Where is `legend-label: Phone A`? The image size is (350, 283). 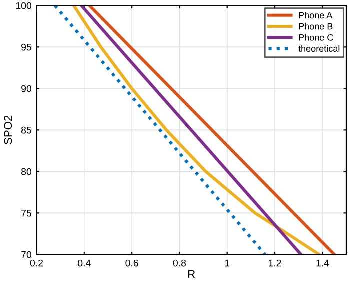 legend-label: Phone A is located at coordinates (316, 15).